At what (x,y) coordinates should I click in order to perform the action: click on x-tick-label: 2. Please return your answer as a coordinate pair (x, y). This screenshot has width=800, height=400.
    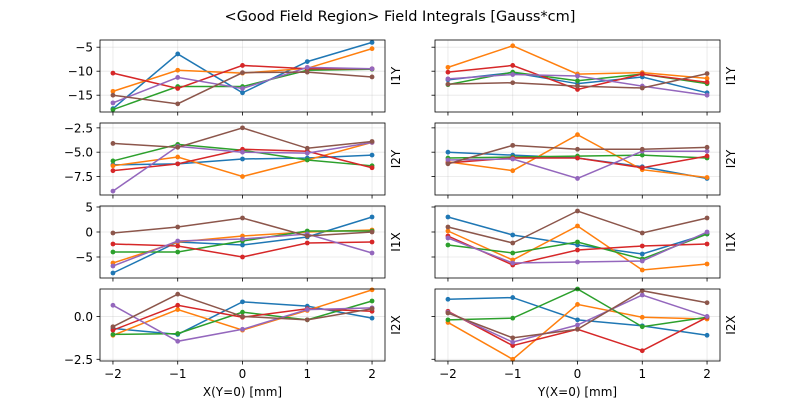
    Looking at the image, I should click on (707, 374).